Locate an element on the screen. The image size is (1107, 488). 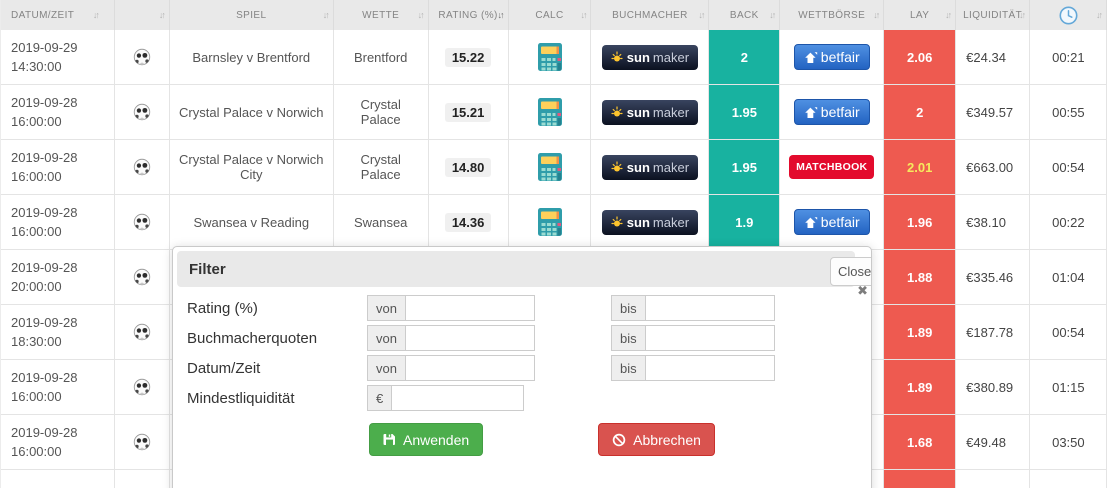
datetime-von-input is located at coordinates (469, 368).